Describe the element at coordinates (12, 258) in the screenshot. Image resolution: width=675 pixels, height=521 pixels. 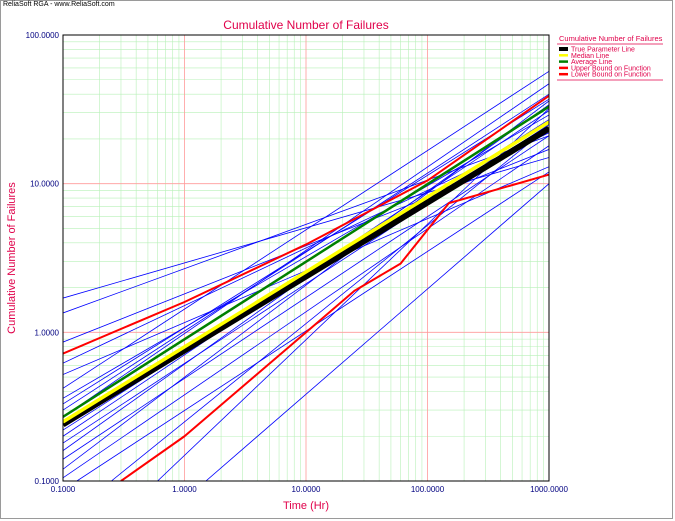
I see `y-axis-label: Cumulative Number of Failures` at that location.